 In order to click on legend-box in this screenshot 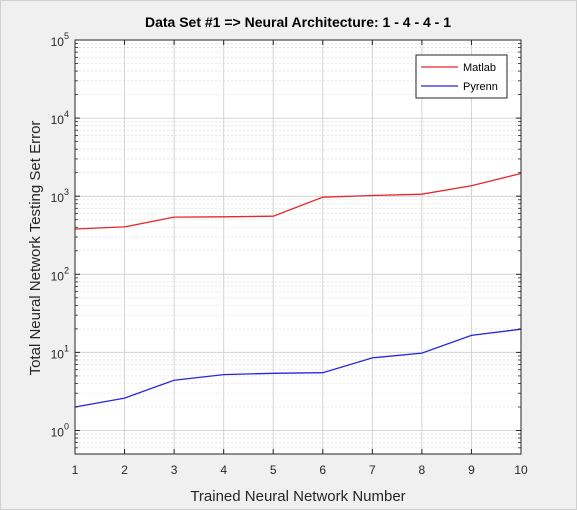, I will do `click(461, 76)`.